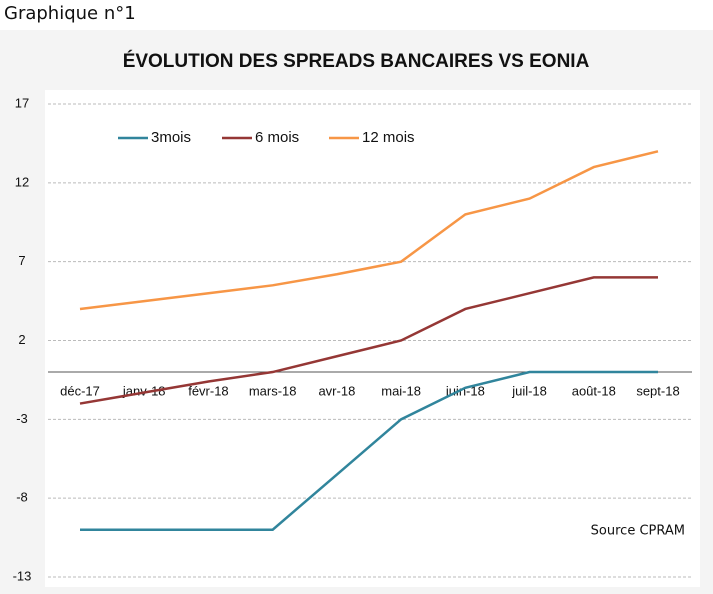 The width and height of the screenshot is (713, 594). I want to click on y-tick-label: -13, so click(22, 575).